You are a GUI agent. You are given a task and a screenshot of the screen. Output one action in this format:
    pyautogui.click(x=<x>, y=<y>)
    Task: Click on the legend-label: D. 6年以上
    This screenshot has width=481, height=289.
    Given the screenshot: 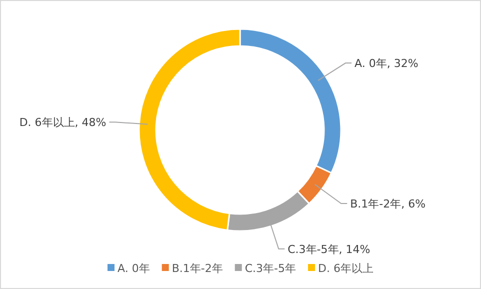 What is the action you would take?
    pyautogui.click(x=346, y=268)
    